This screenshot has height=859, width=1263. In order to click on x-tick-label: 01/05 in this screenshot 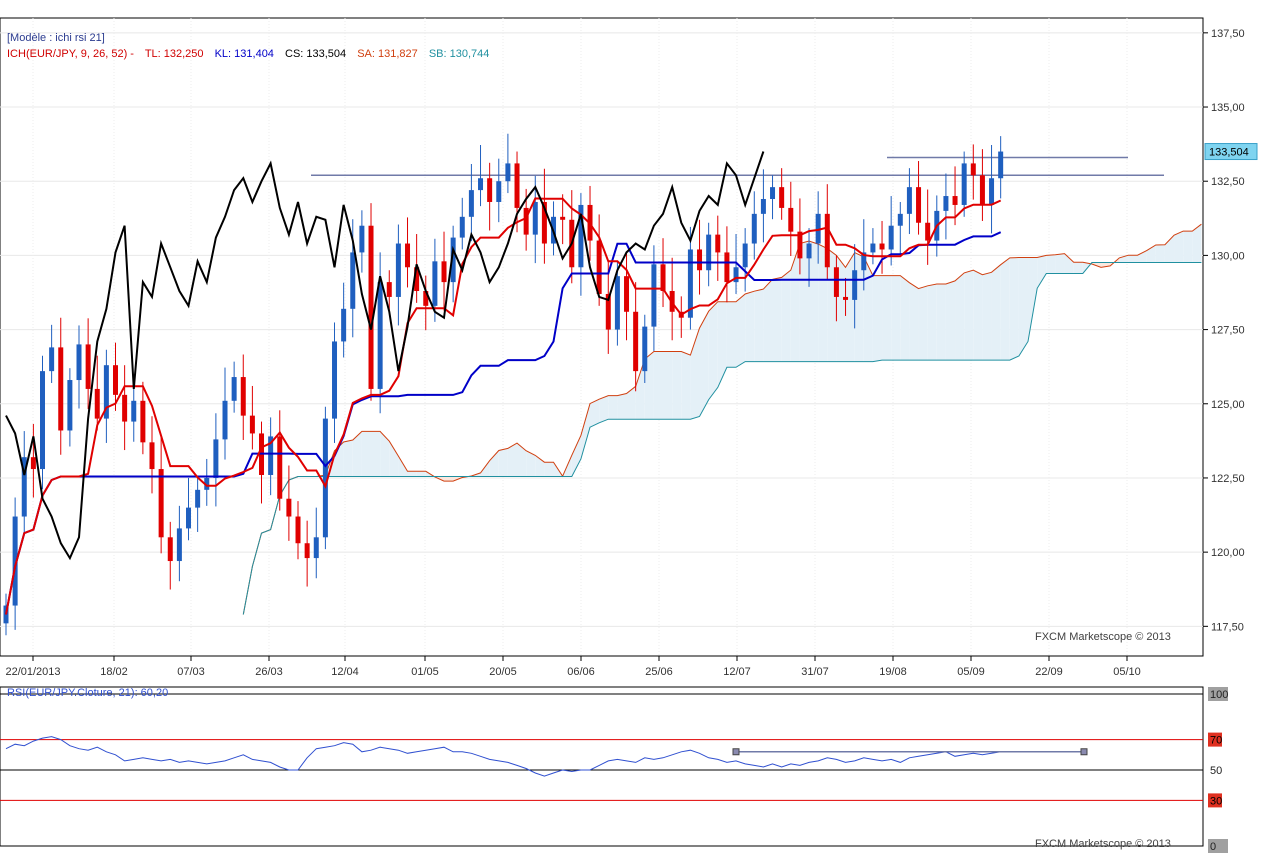, I will do `click(425, 672)`.